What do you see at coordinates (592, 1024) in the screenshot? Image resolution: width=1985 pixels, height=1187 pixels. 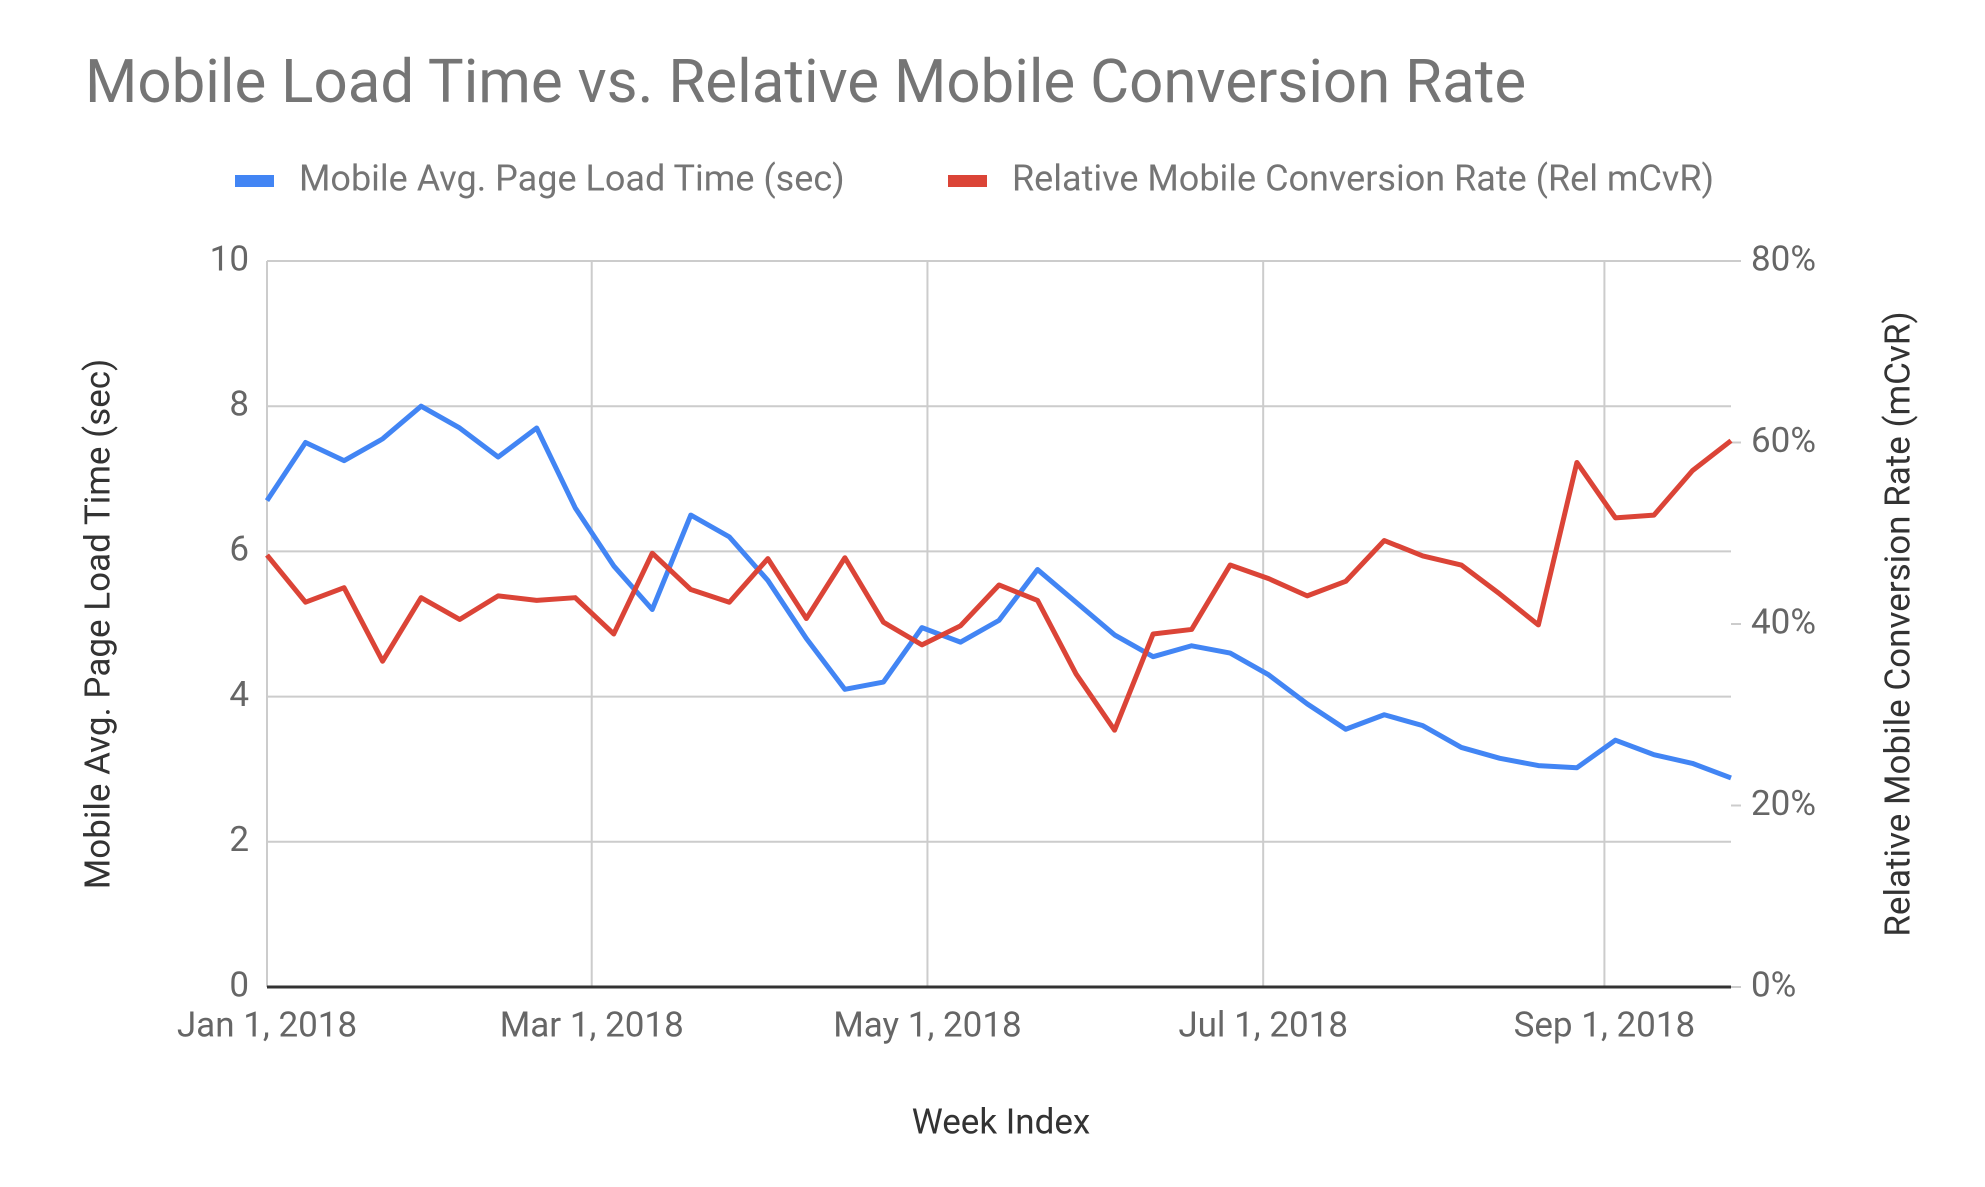 I see `x-tick-label: Mar 1, 2018` at bounding box center [592, 1024].